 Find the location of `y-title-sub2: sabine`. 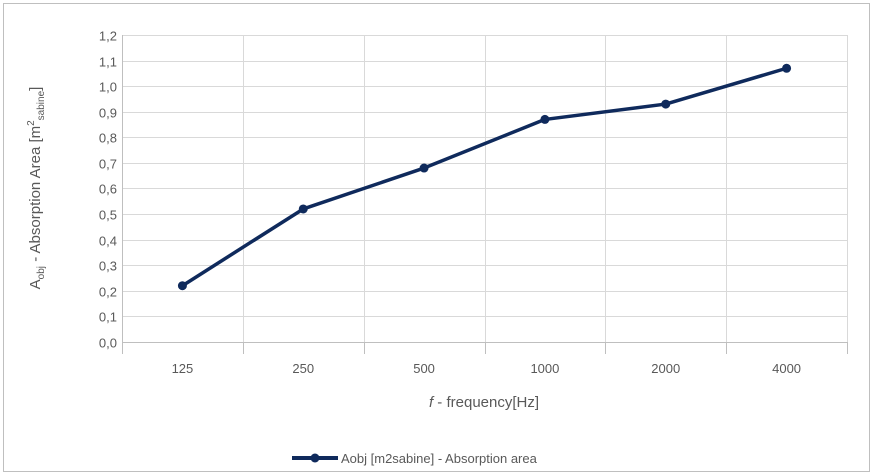

y-title-sub2: sabine is located at coordinates (41, 105).